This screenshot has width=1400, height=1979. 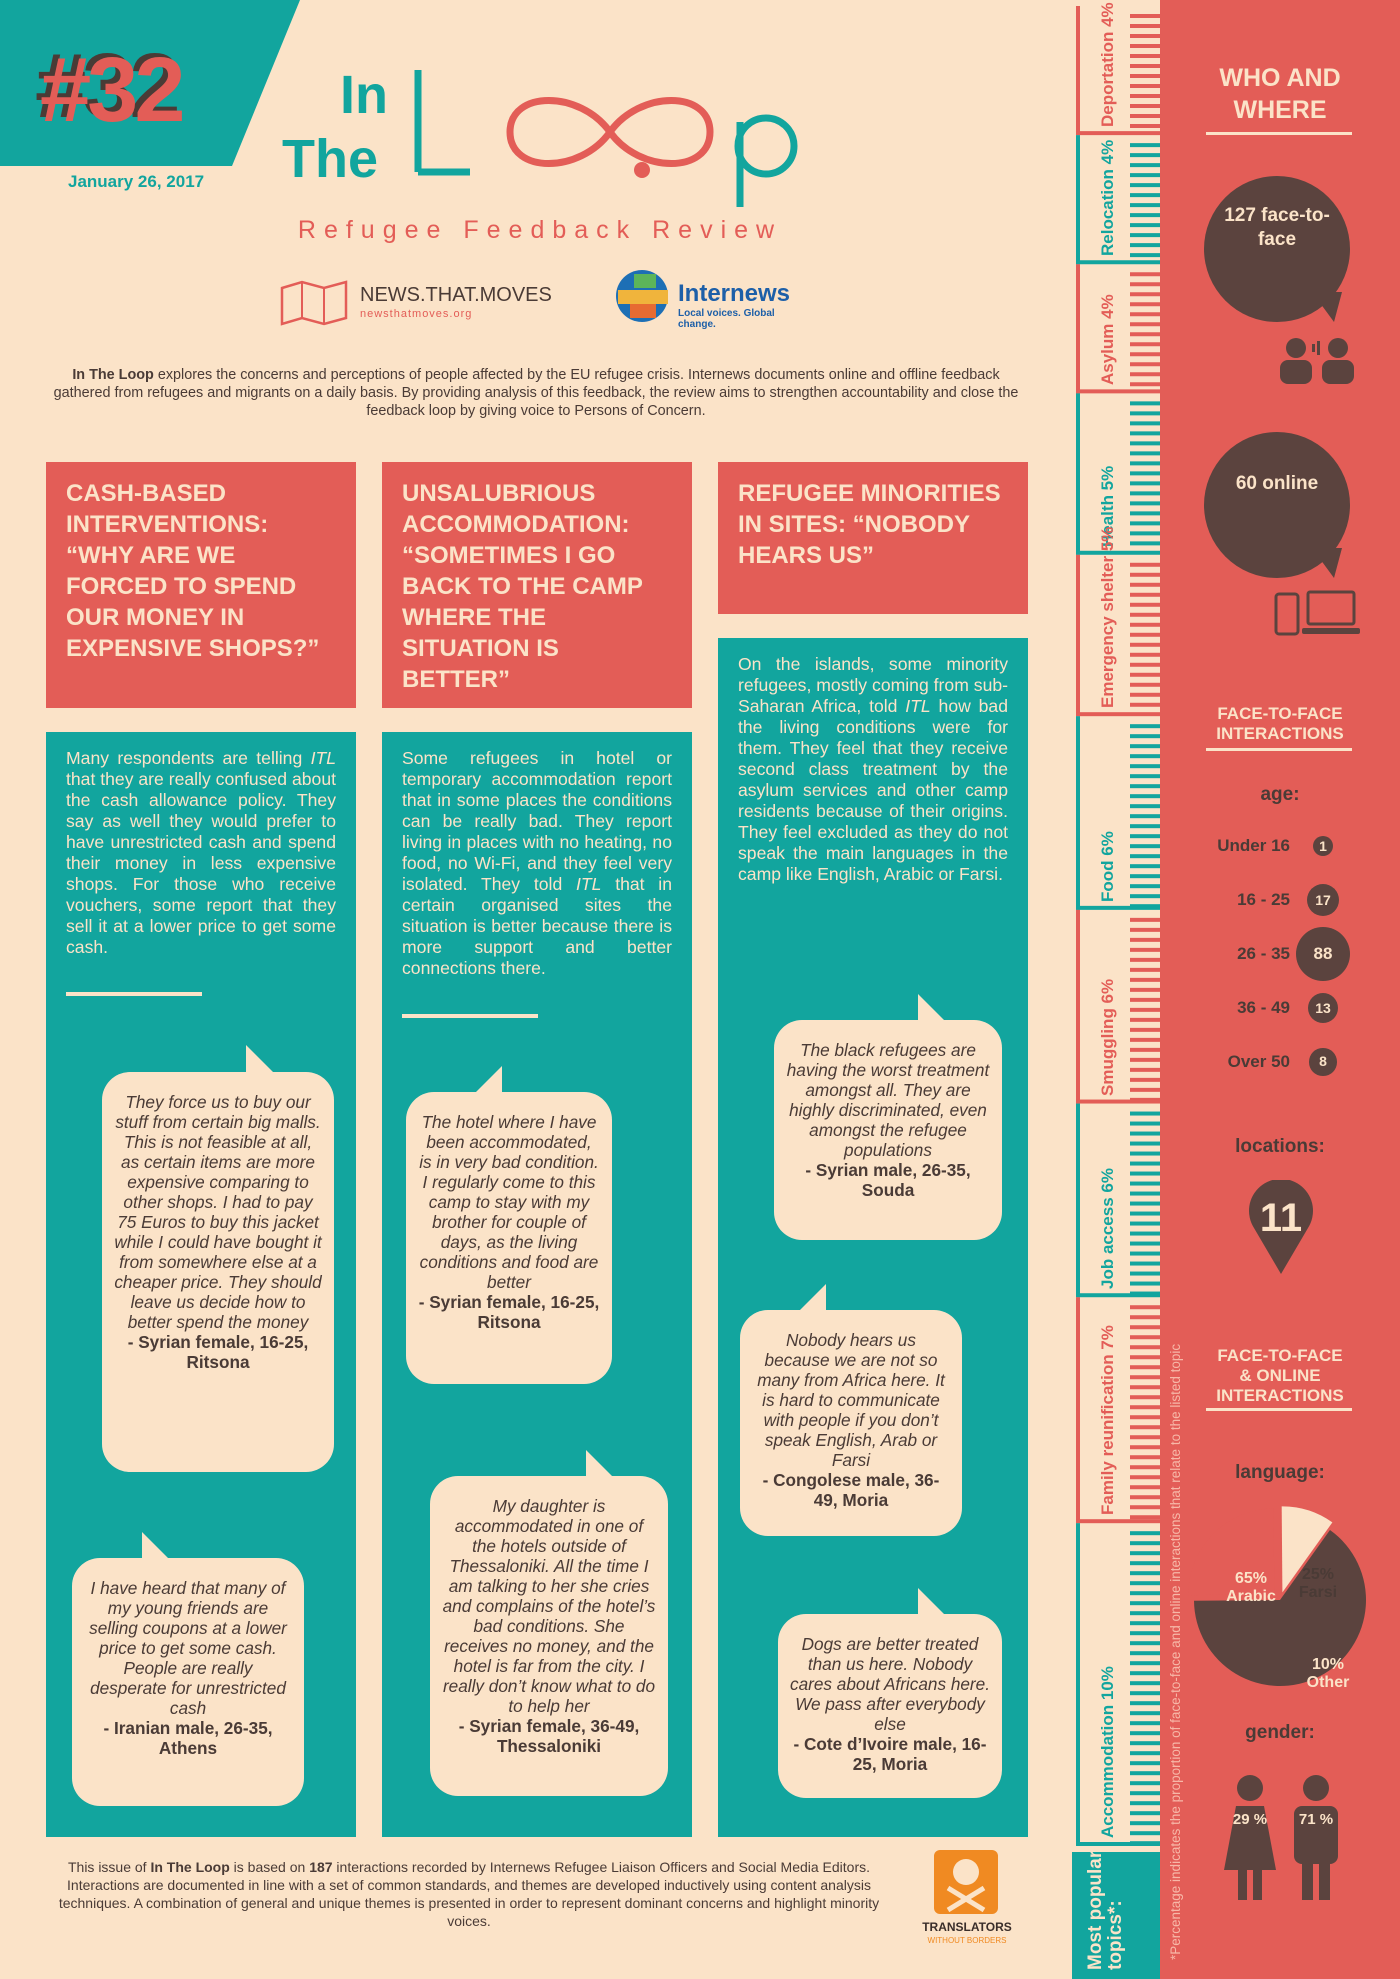 What do you see at coordinates (967, 1927) in the screenshot?
I see `twb-name: TRANSLATORS` at bounding box center [967, 1927].